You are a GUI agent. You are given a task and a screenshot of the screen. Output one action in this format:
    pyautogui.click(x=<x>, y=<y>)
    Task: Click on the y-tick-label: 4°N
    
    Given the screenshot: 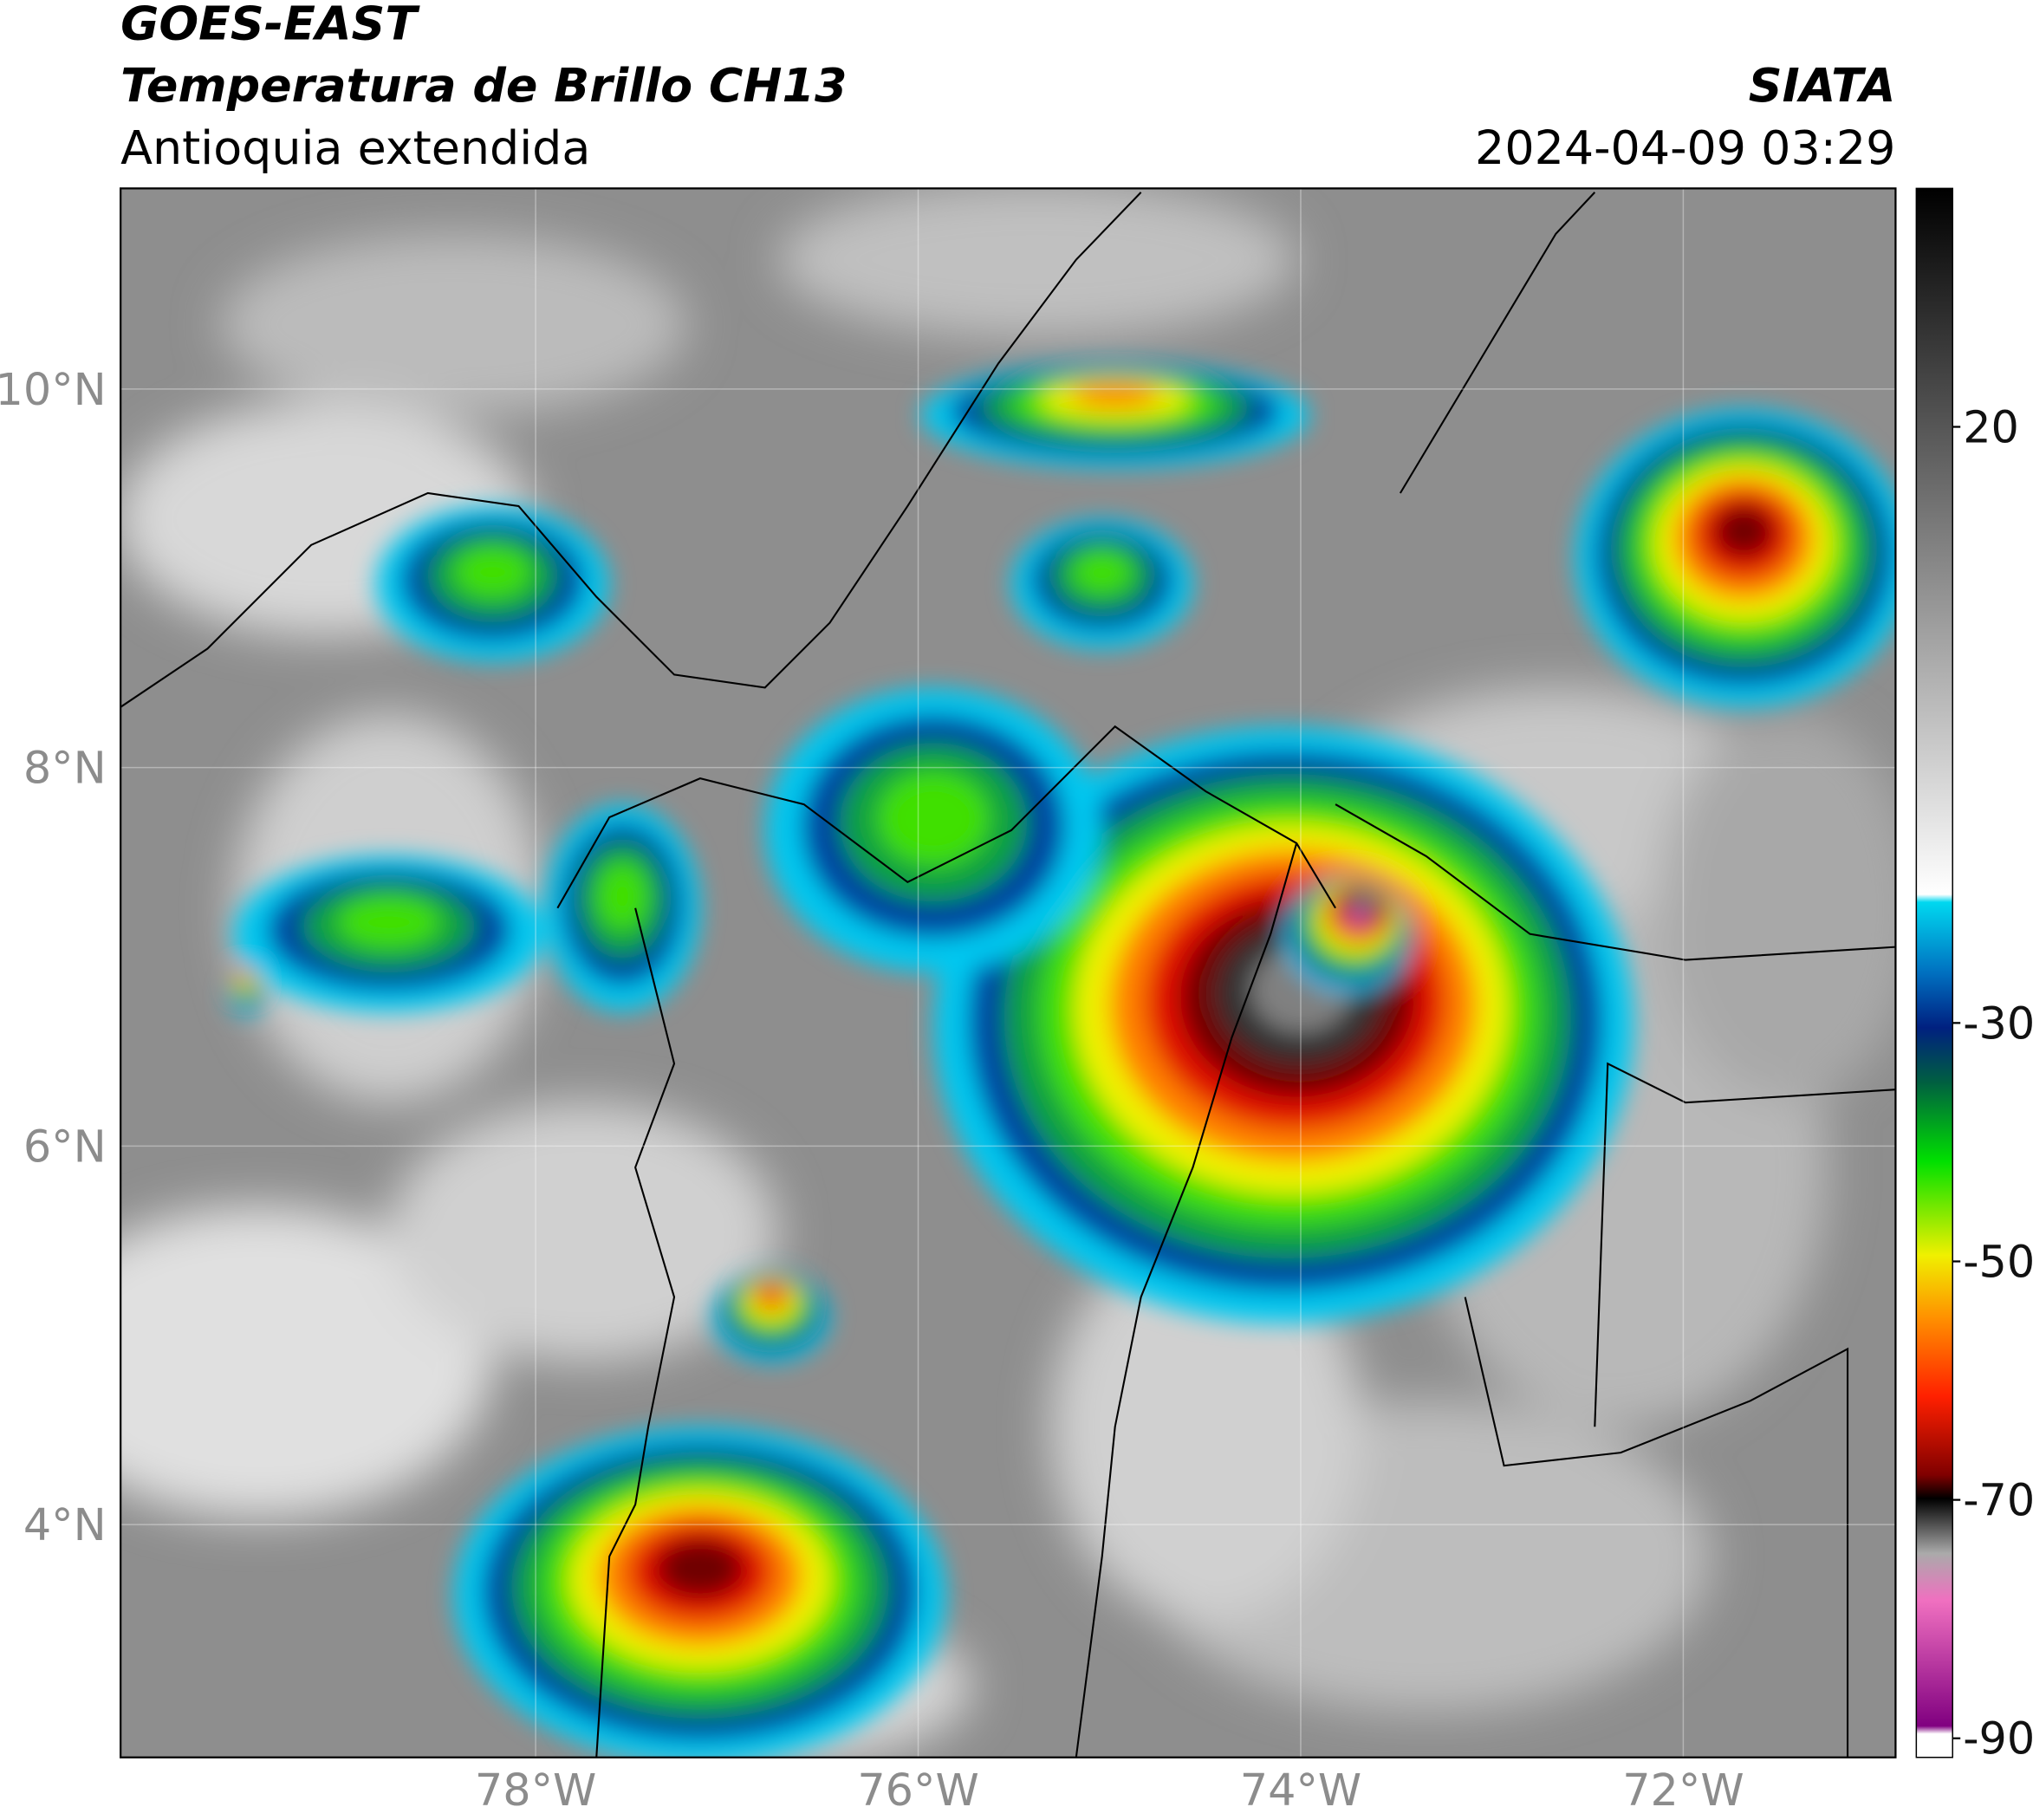 What is the action you would take?
    pyautogui.click(x=65, y=1524)
    